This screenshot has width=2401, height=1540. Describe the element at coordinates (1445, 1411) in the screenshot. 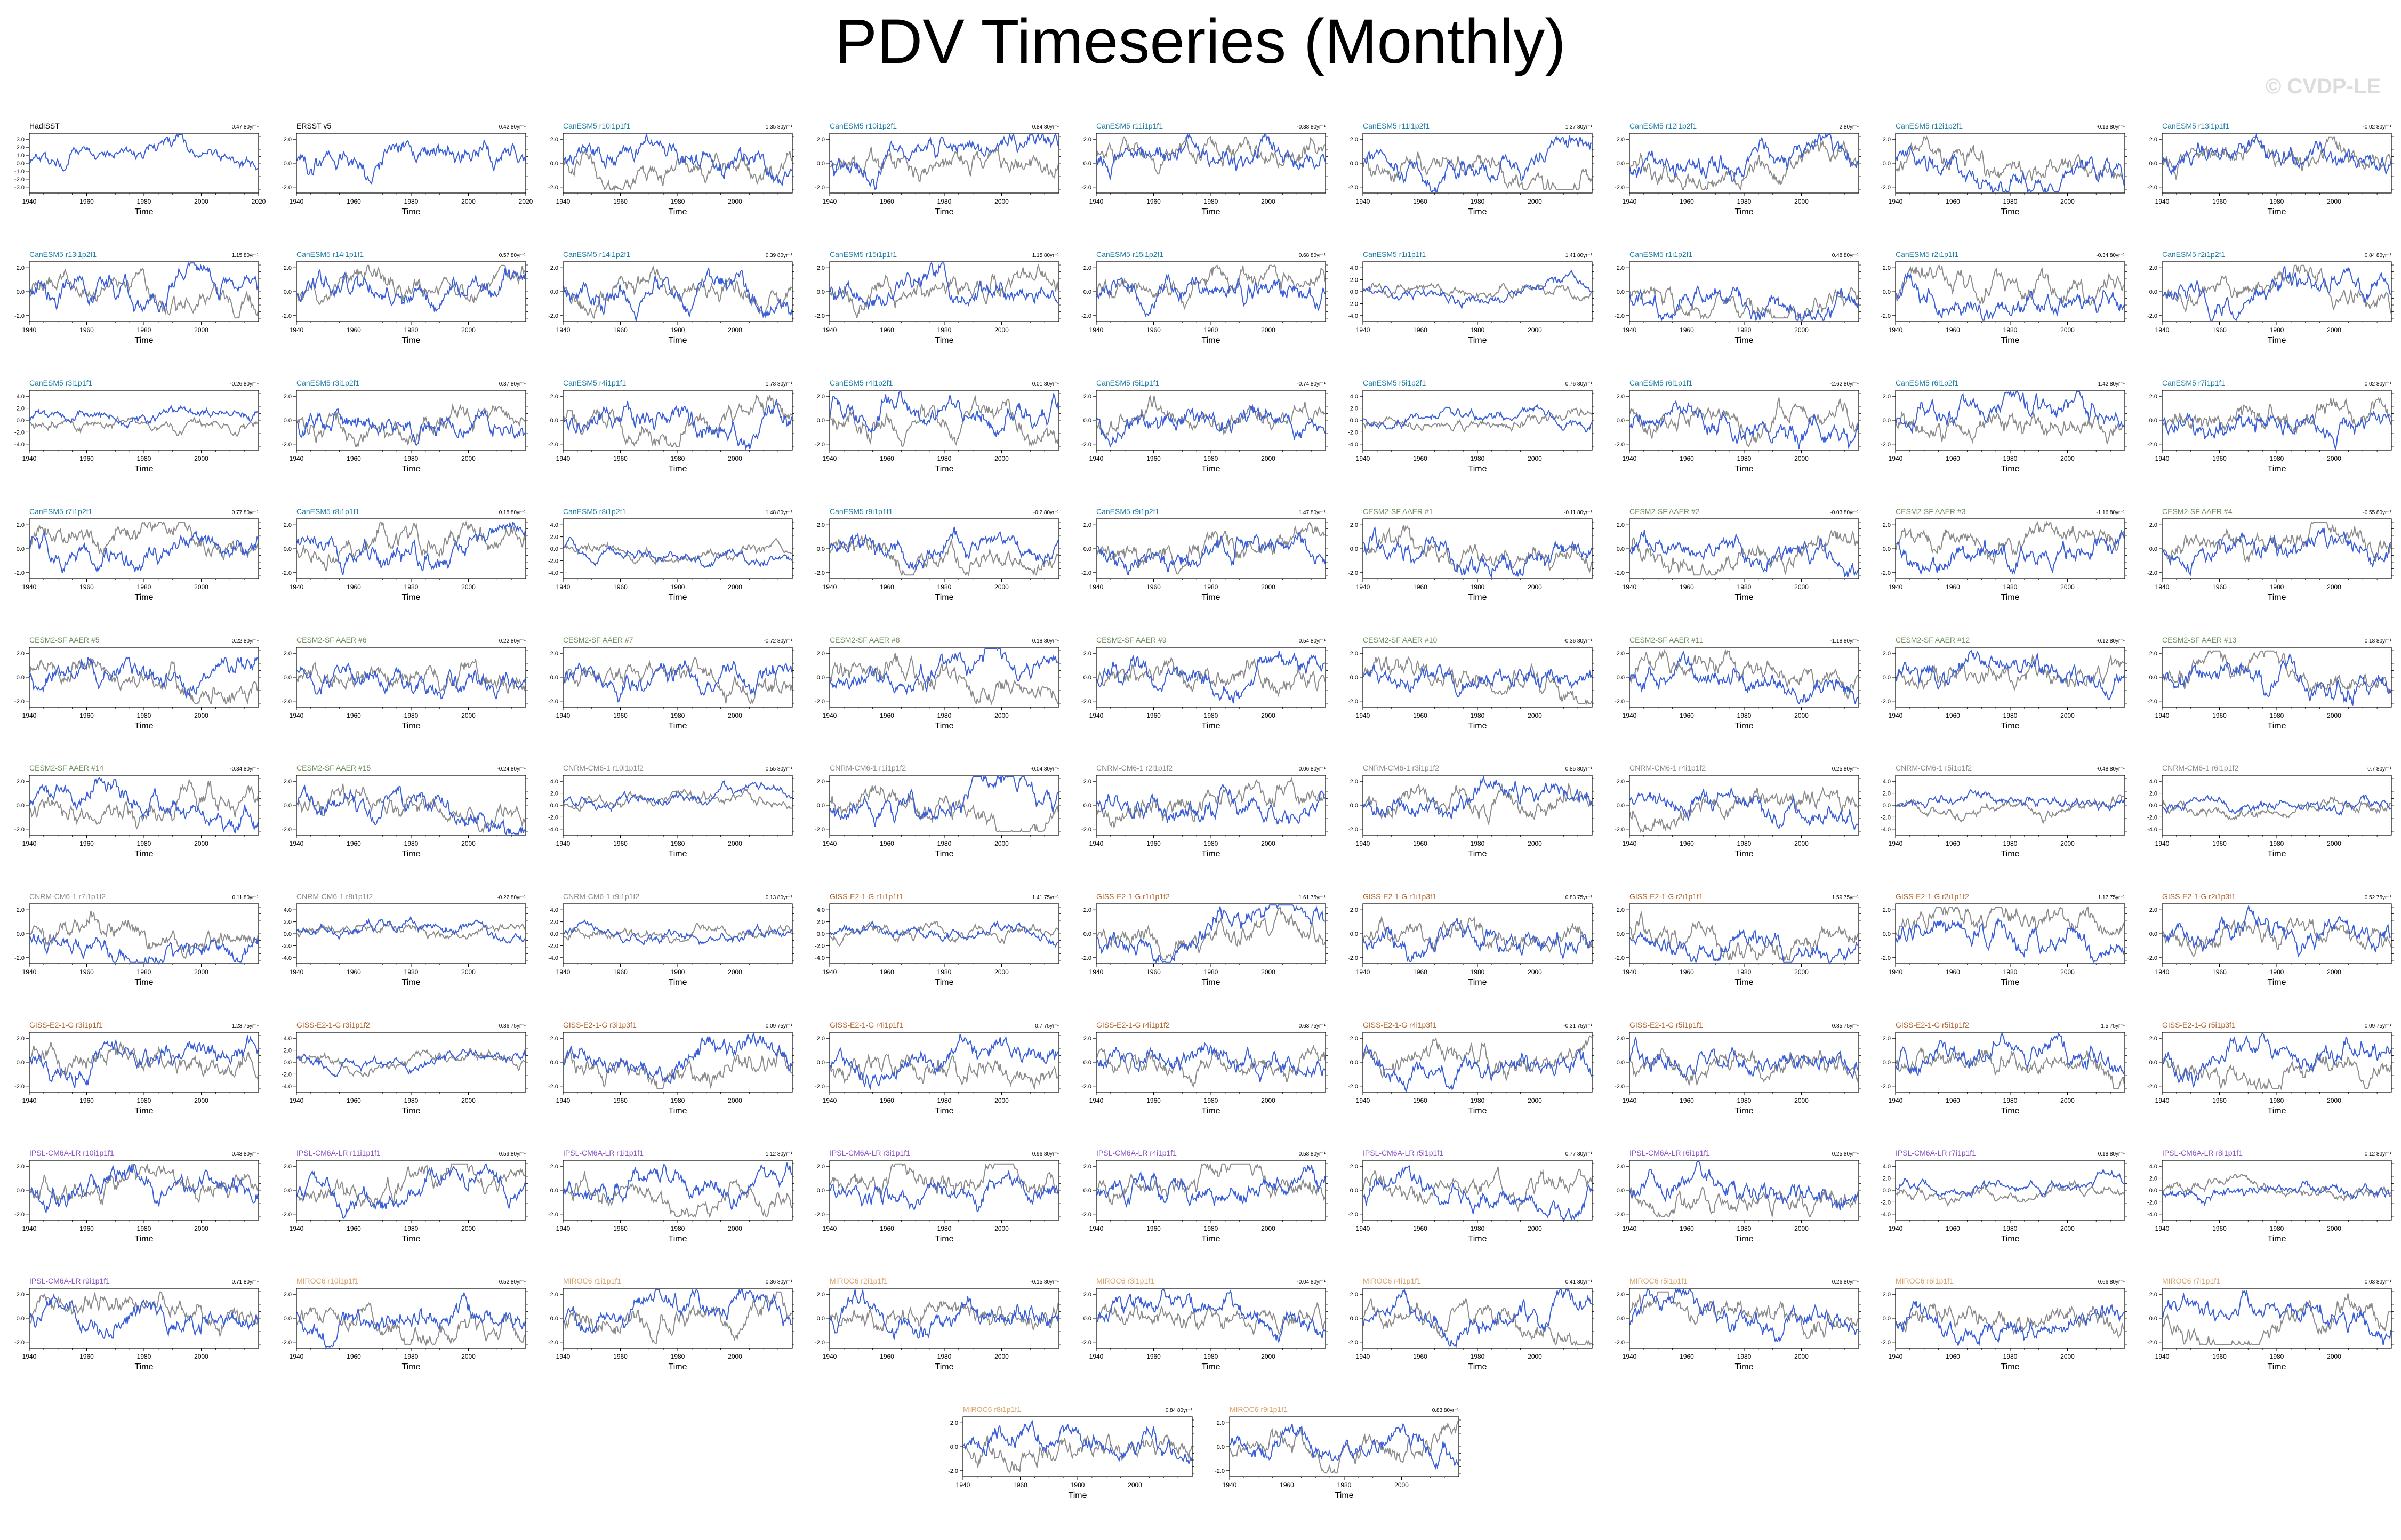

I see `panel-trend: 0.83 80yr⁻¹` at that location.